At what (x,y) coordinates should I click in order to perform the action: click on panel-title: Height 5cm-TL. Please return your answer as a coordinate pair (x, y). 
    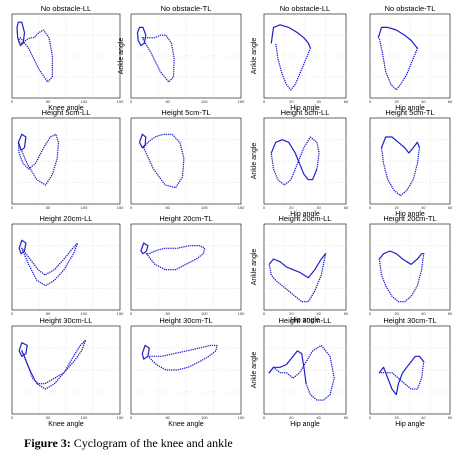
    Looking at the image, I should click on (185, 112).